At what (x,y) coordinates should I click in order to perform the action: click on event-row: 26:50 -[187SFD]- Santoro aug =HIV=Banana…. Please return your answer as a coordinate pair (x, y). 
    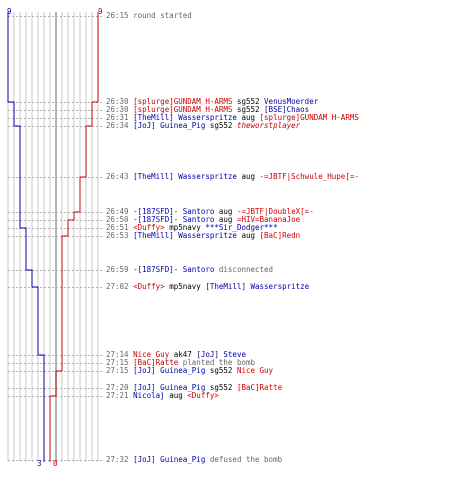
    Looking at the image, I should click on (203, 219).